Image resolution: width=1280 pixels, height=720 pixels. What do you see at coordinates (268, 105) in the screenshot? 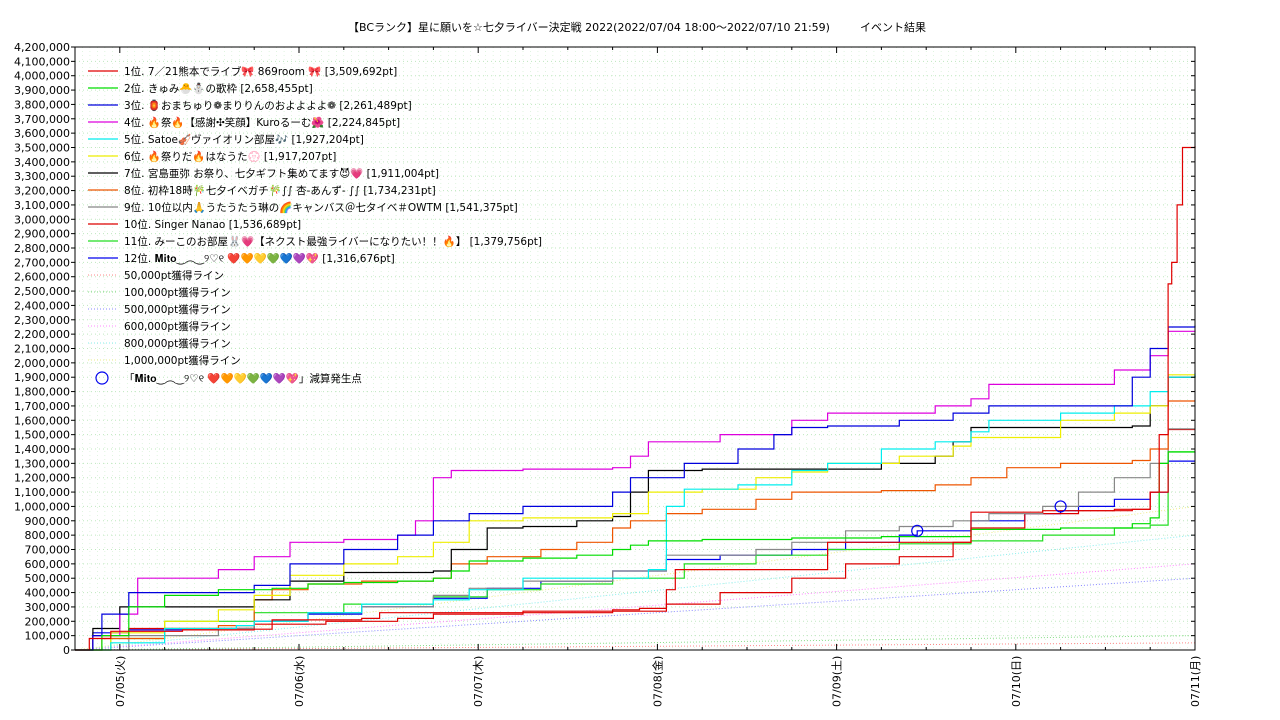
I see `legend-label: 3位. 🏮おまちゅり❁まりりんのおよよよよ❁ [2,261,489pt]` at bounding box center [268, 105].